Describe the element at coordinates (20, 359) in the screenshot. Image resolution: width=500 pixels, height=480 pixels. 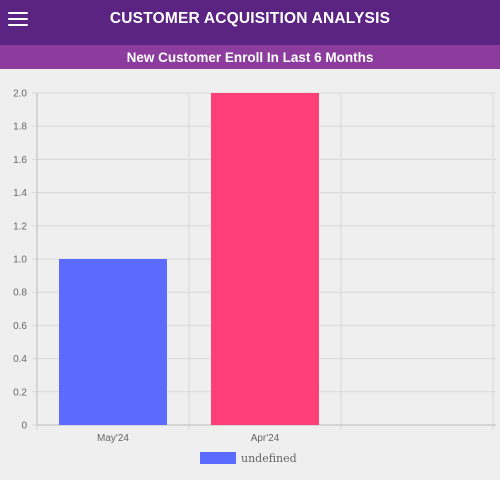
I see `y-tick-label: 0.4` at that location.